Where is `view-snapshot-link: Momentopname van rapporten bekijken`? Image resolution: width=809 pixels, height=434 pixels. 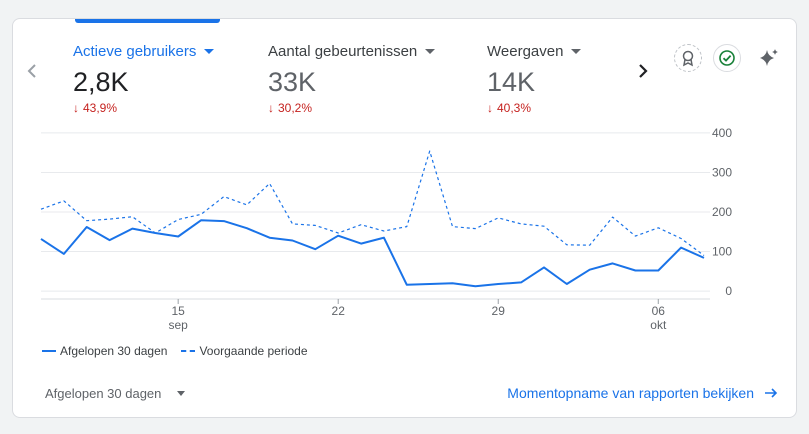 view-snapshot-link: Momentopname van rapporten bekijken is located at coordinates (642, 393).